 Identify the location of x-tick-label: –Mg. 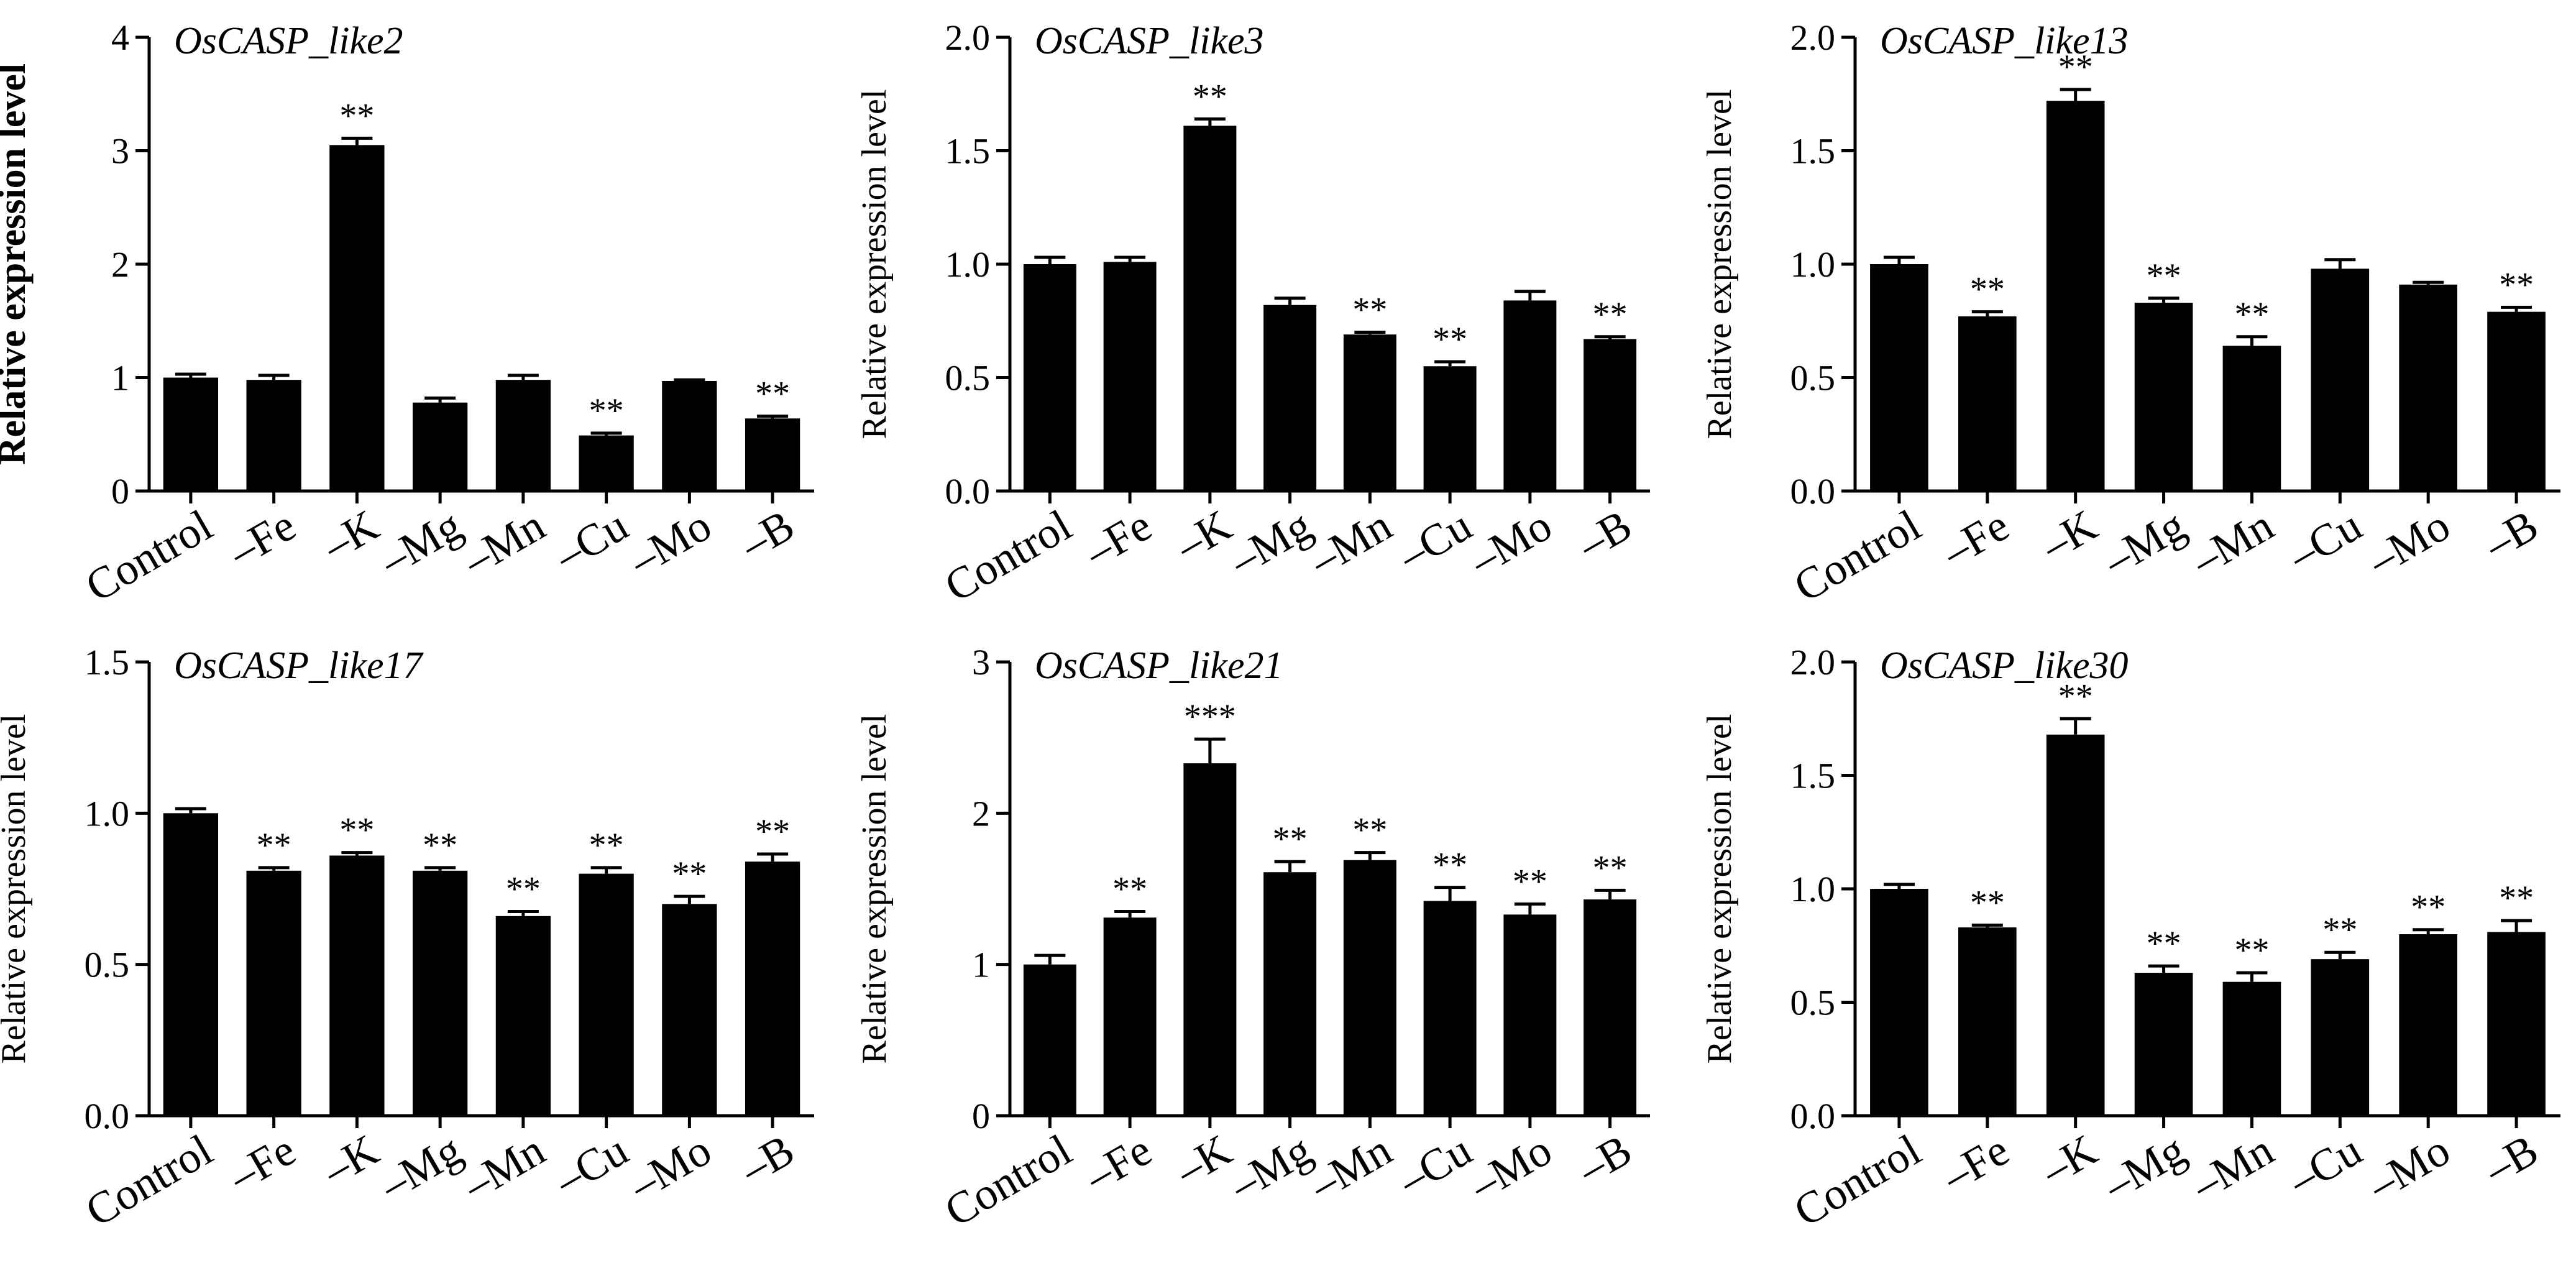
(2144, 543).